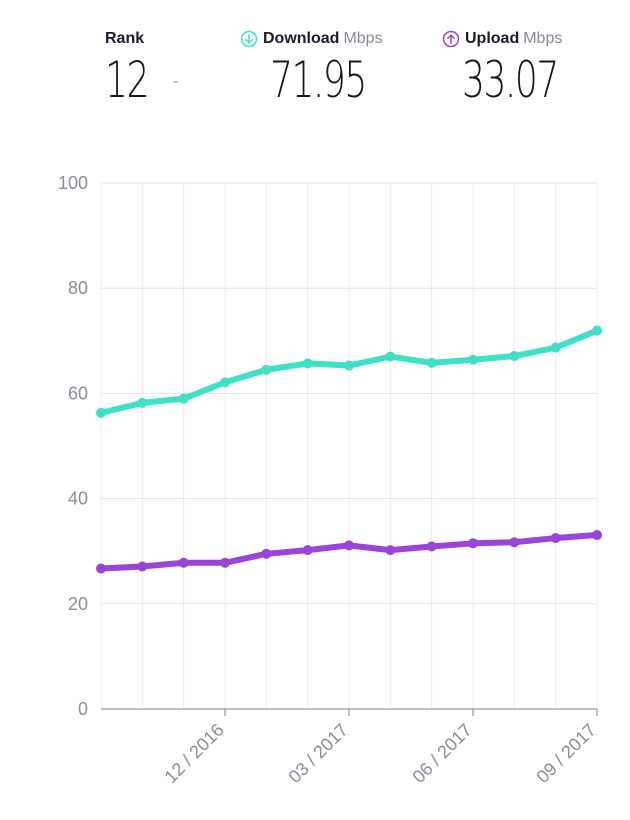  I want to click on rank-stat: Rank 12, so click(135, 70).